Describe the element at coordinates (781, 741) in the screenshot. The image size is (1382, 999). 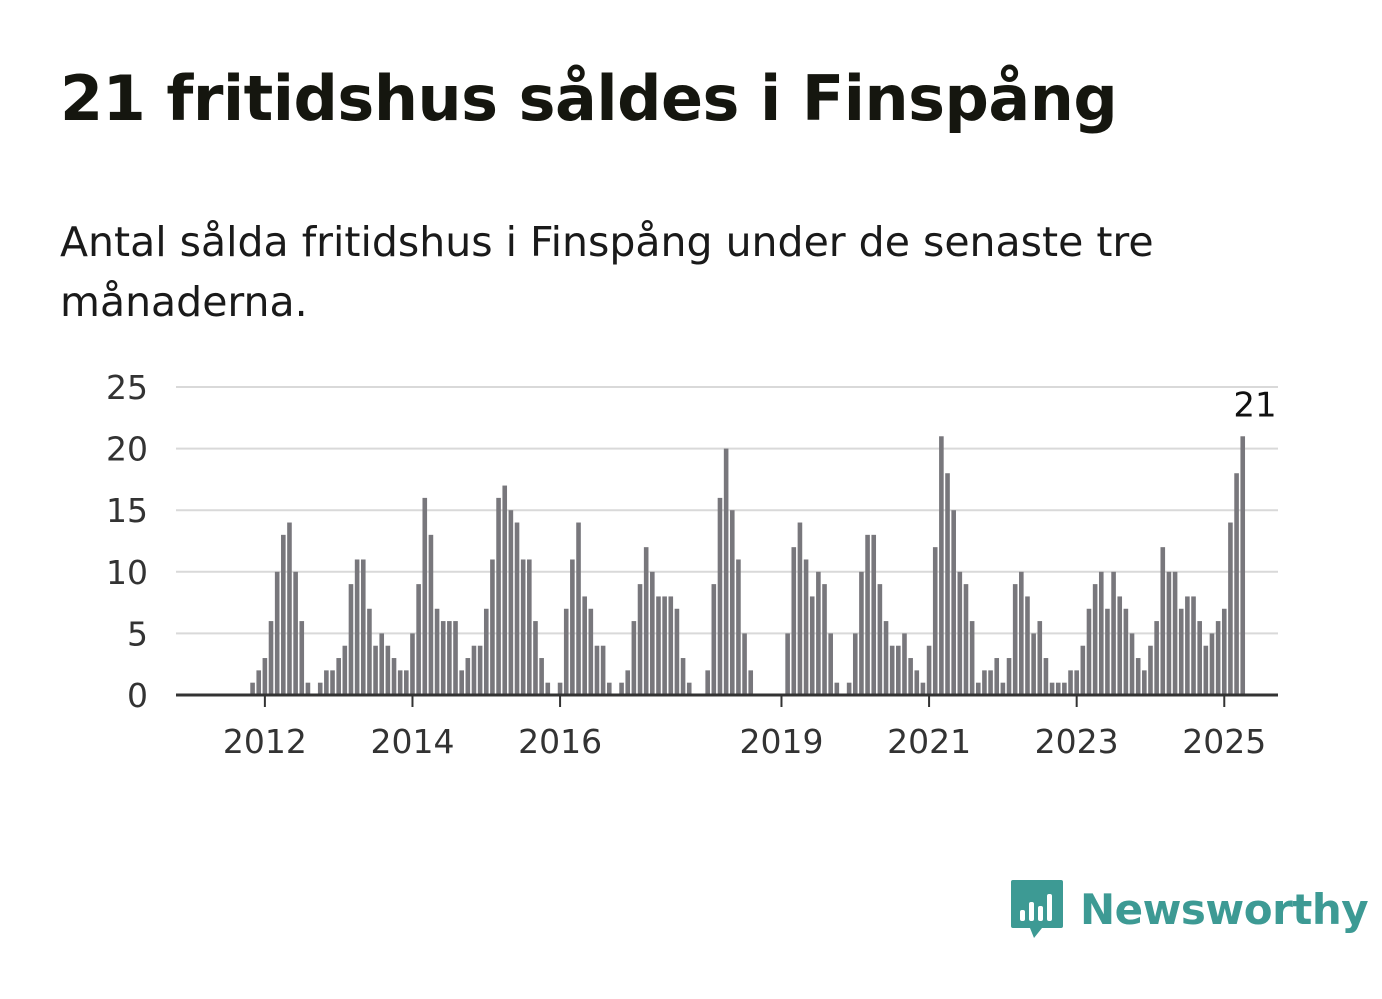
I see `x-tick-label-2019: 2019` at that location.